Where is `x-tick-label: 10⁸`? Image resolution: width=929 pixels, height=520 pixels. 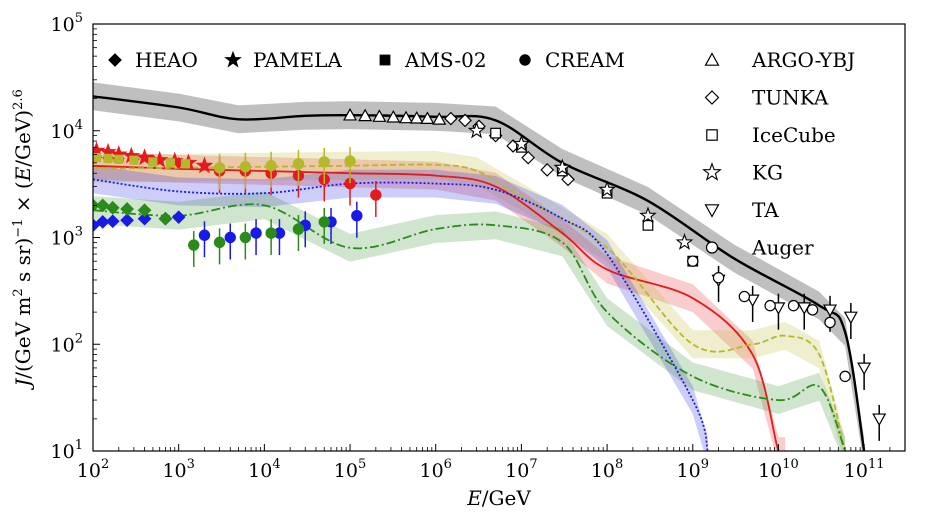 x-tick-label: 10⁸ is located at coordinates (607, 469).